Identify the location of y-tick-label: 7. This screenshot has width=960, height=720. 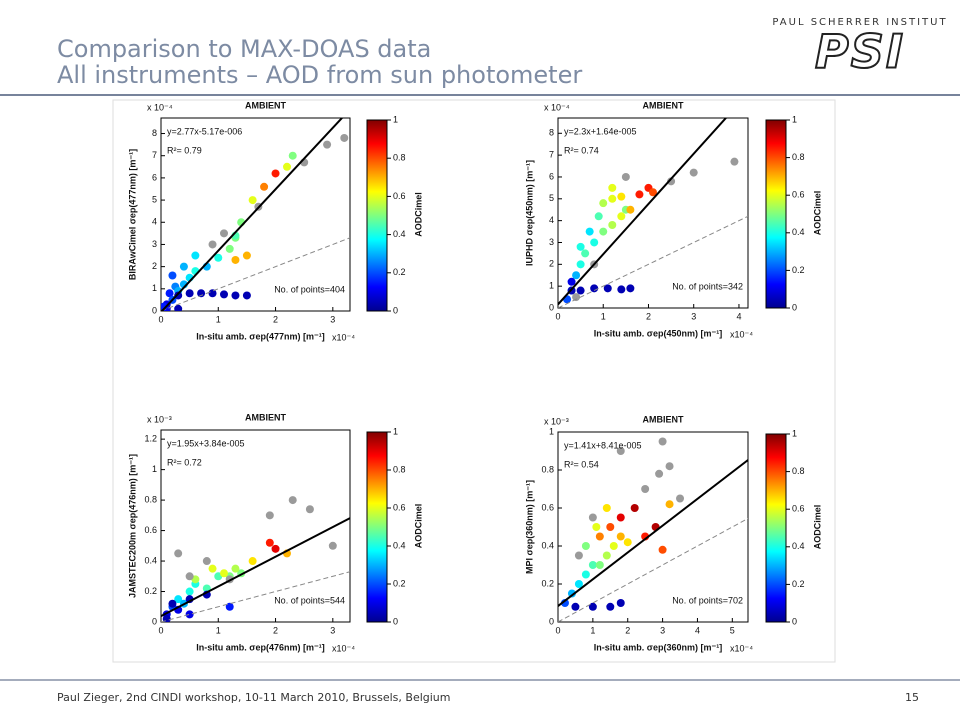
(551, 155).